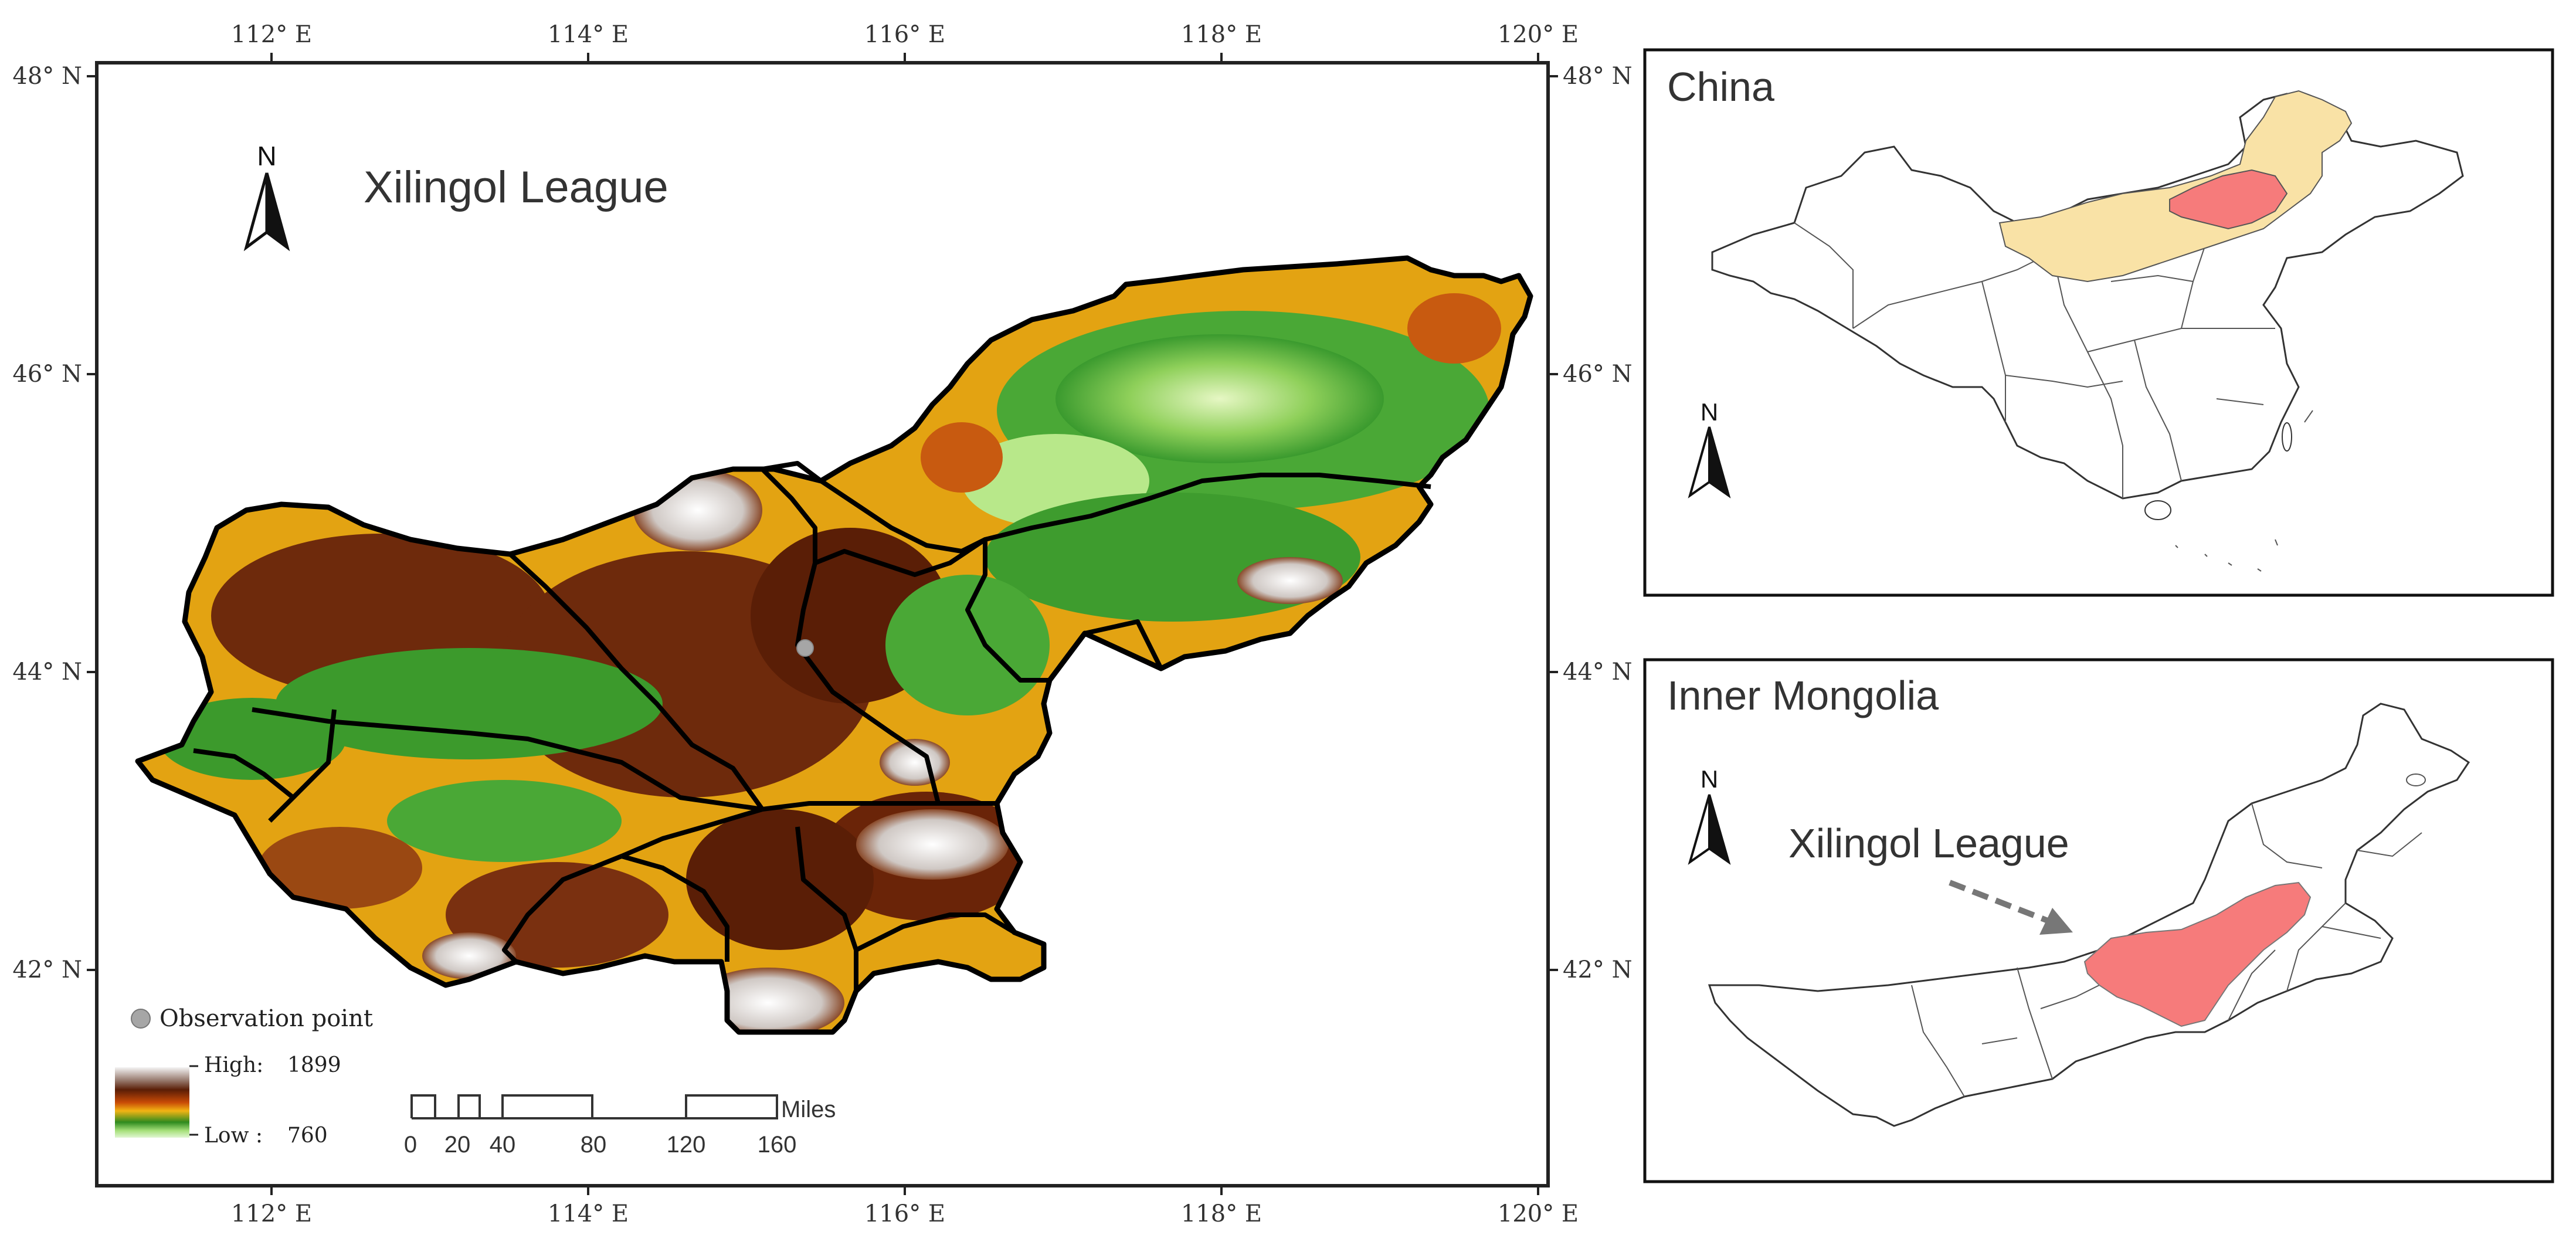 Image resolution: width=2576 pixels, height=1252 pixels. I want to click on lat-label-right: 44° N, so click(1598, 672).